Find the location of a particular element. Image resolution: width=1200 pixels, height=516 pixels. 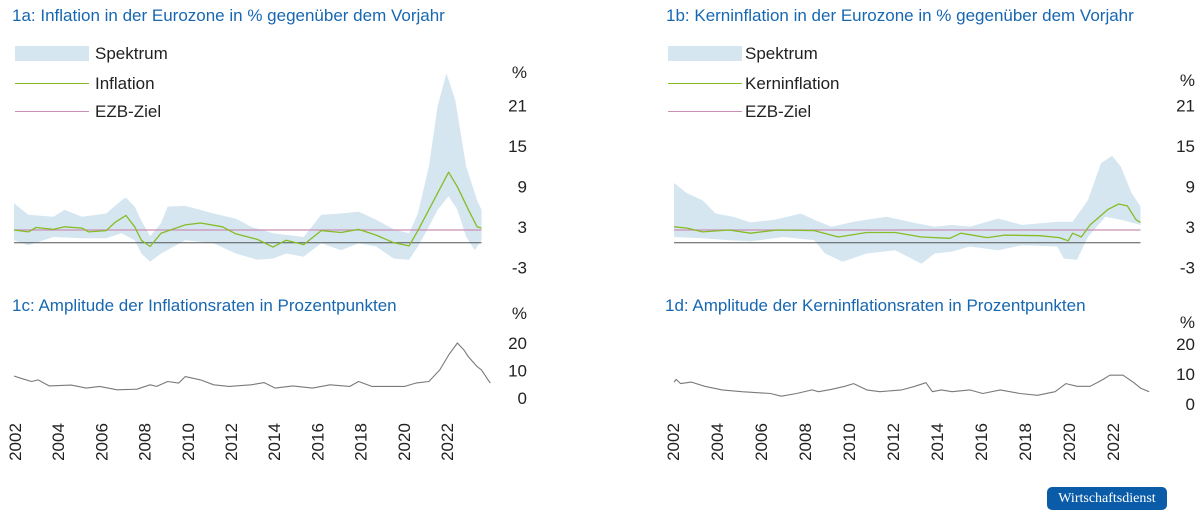

y-tick-label-1b: 21 is located at coordinates (1185, 106).